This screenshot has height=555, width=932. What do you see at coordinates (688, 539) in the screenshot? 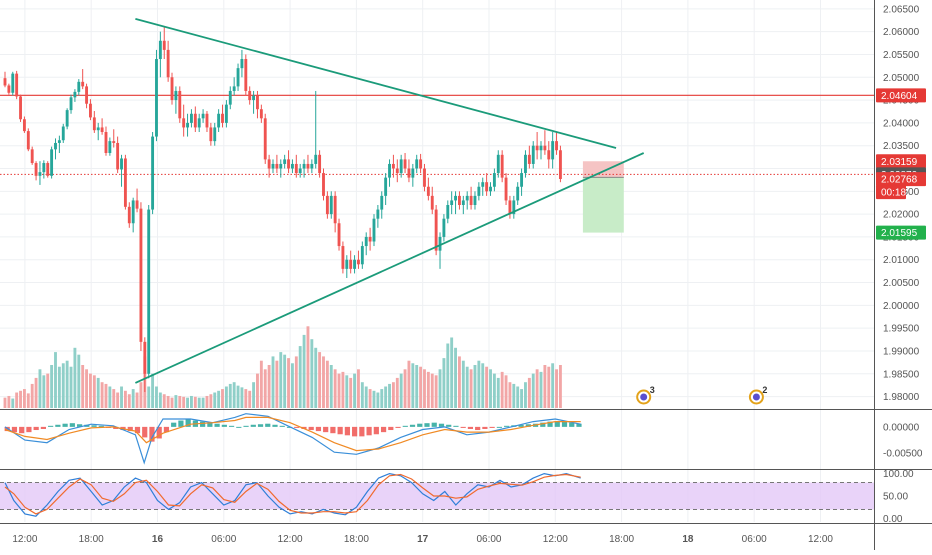
I see `time-tick-label: 18` at bounding box center [688, 539].